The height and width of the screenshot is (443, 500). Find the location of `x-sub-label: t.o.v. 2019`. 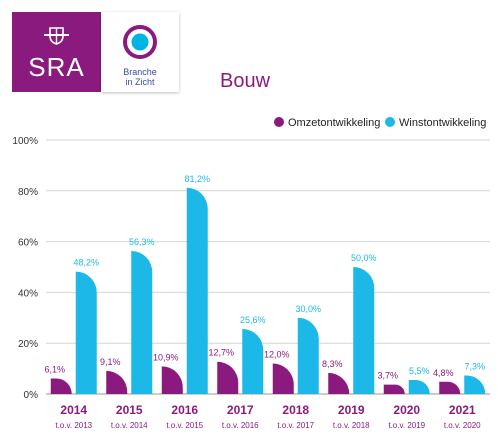

x-sub-label: t.o.v. 2019 is located at coordinates (406, 425).